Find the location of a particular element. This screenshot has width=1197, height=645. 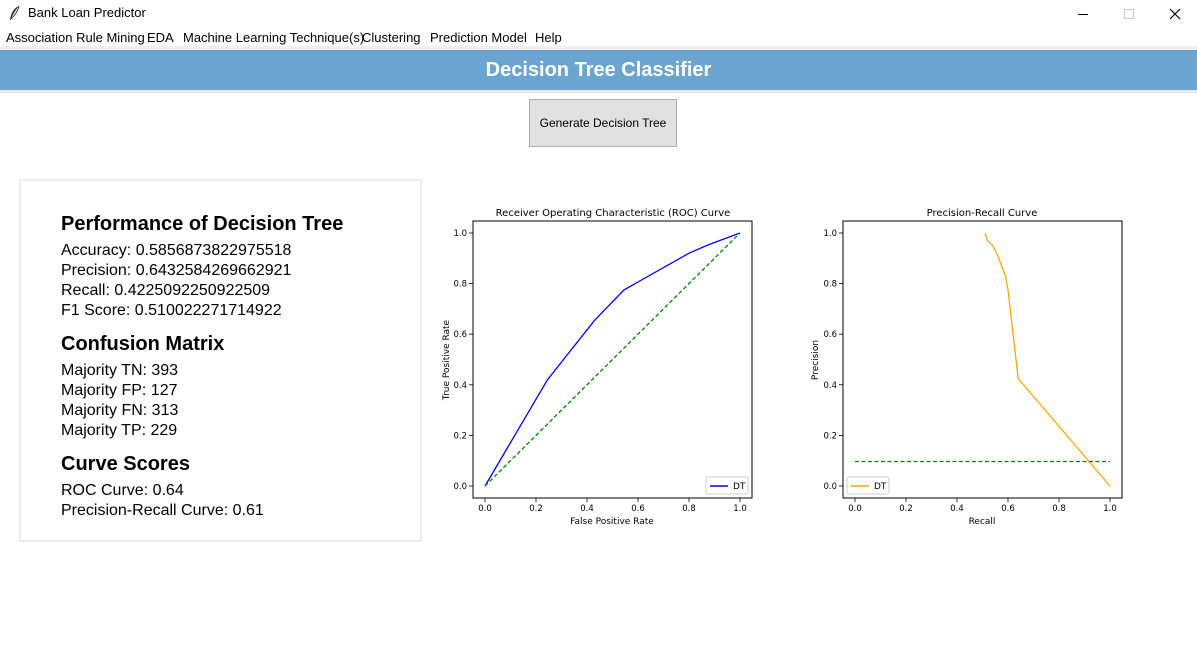

menu-association-rule-mining: Association Rule Mining is located at coordinates (75, 37).